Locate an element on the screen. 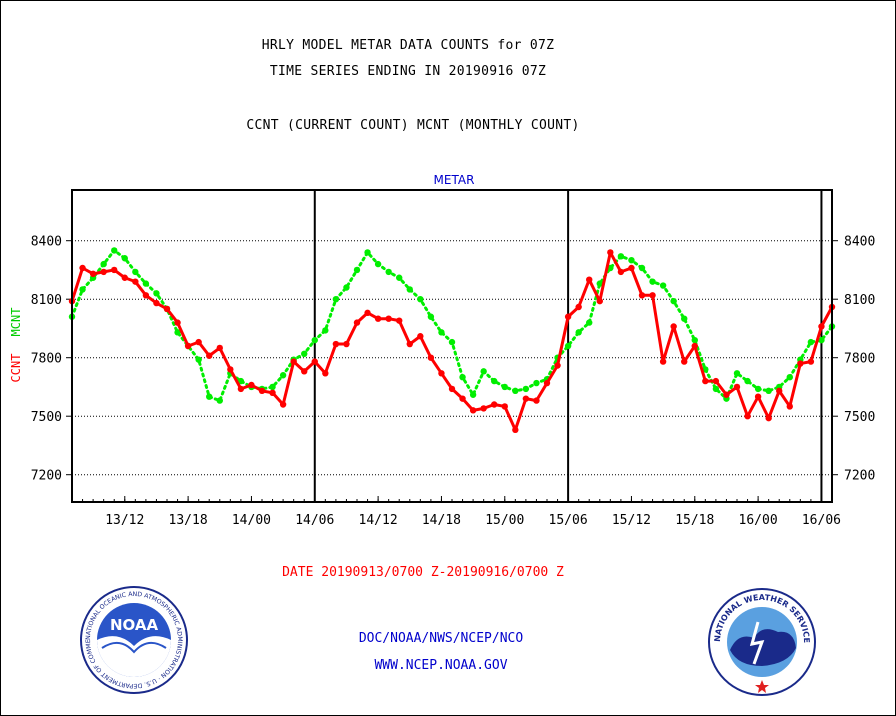  y-tick-label-right: 7500 is located at coordinates (859, 417).